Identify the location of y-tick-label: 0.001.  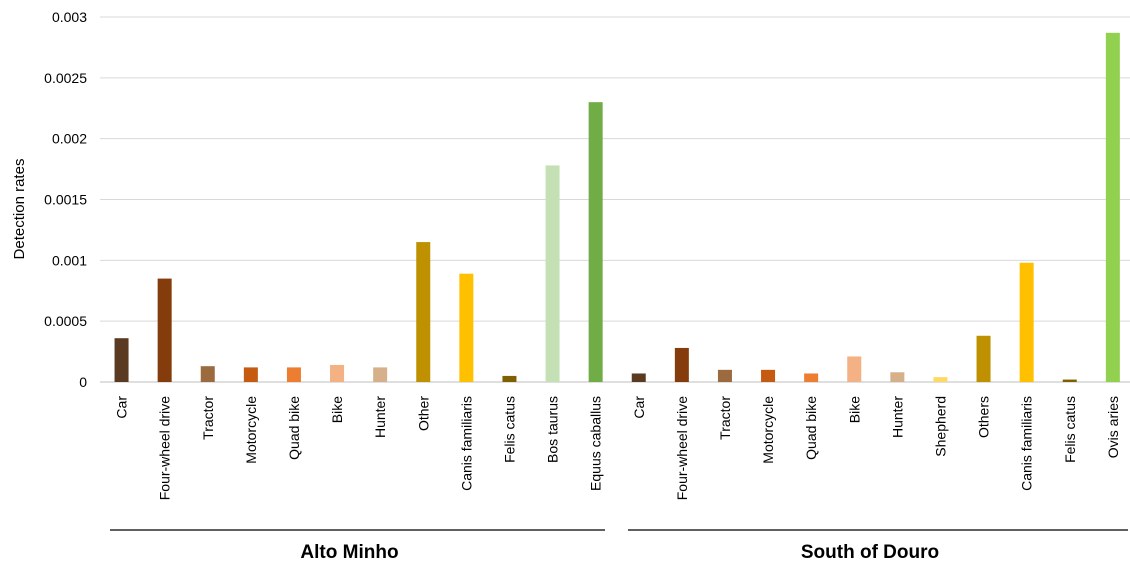
(69, 260).